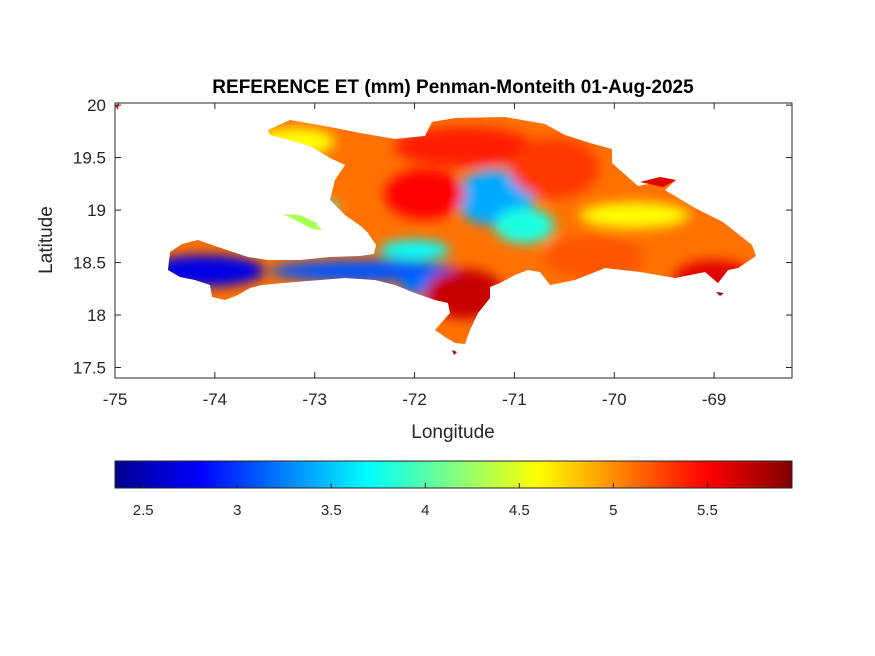 This screenshot has height=656, width=875. I want to click on y-tick-label: 20, so click(96, 105).